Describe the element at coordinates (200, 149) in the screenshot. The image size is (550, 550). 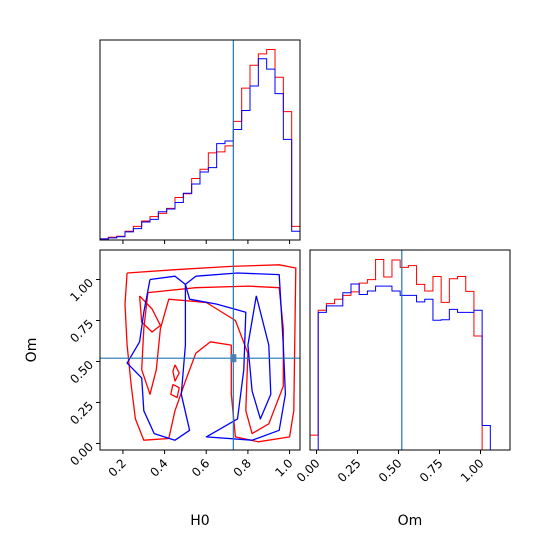
I see `hist-h0-blue-series` at that location.